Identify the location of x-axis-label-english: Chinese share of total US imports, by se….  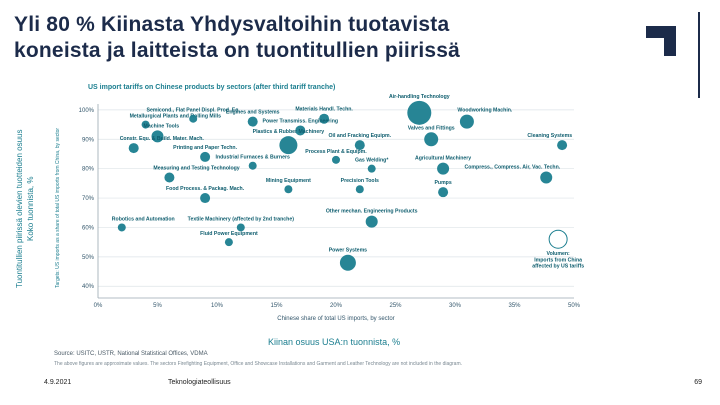
(335, 319).